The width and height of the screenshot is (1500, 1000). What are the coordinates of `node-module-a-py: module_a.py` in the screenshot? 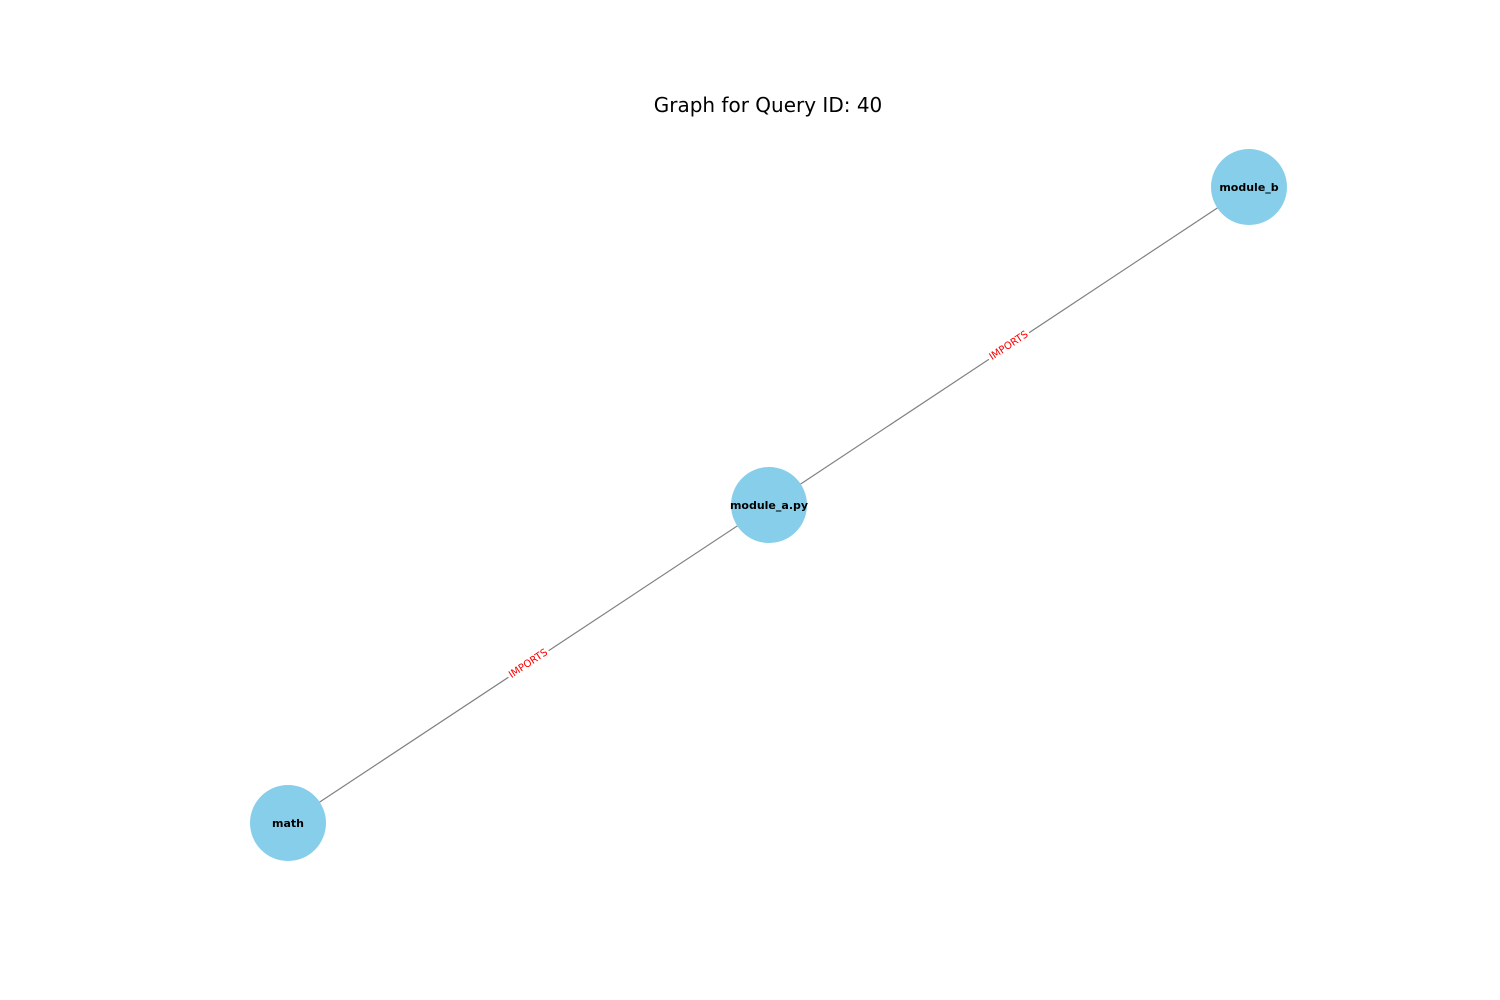 It's located at (769, 505).